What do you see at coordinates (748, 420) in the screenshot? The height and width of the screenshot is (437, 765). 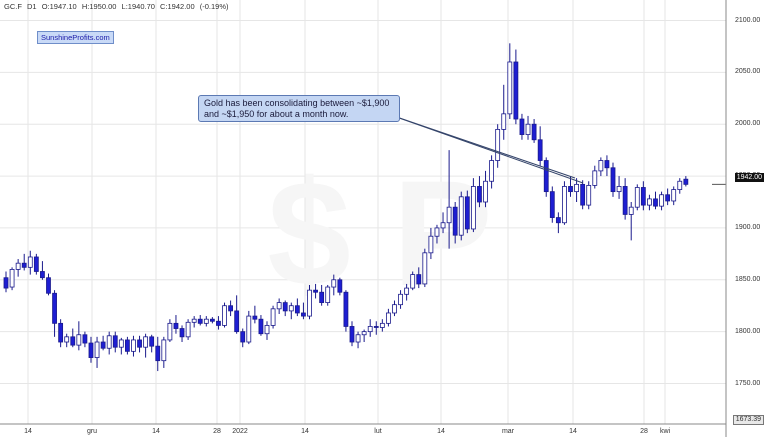 I see `min-price-tag: 1673.39` at bounding box center [748, 420].